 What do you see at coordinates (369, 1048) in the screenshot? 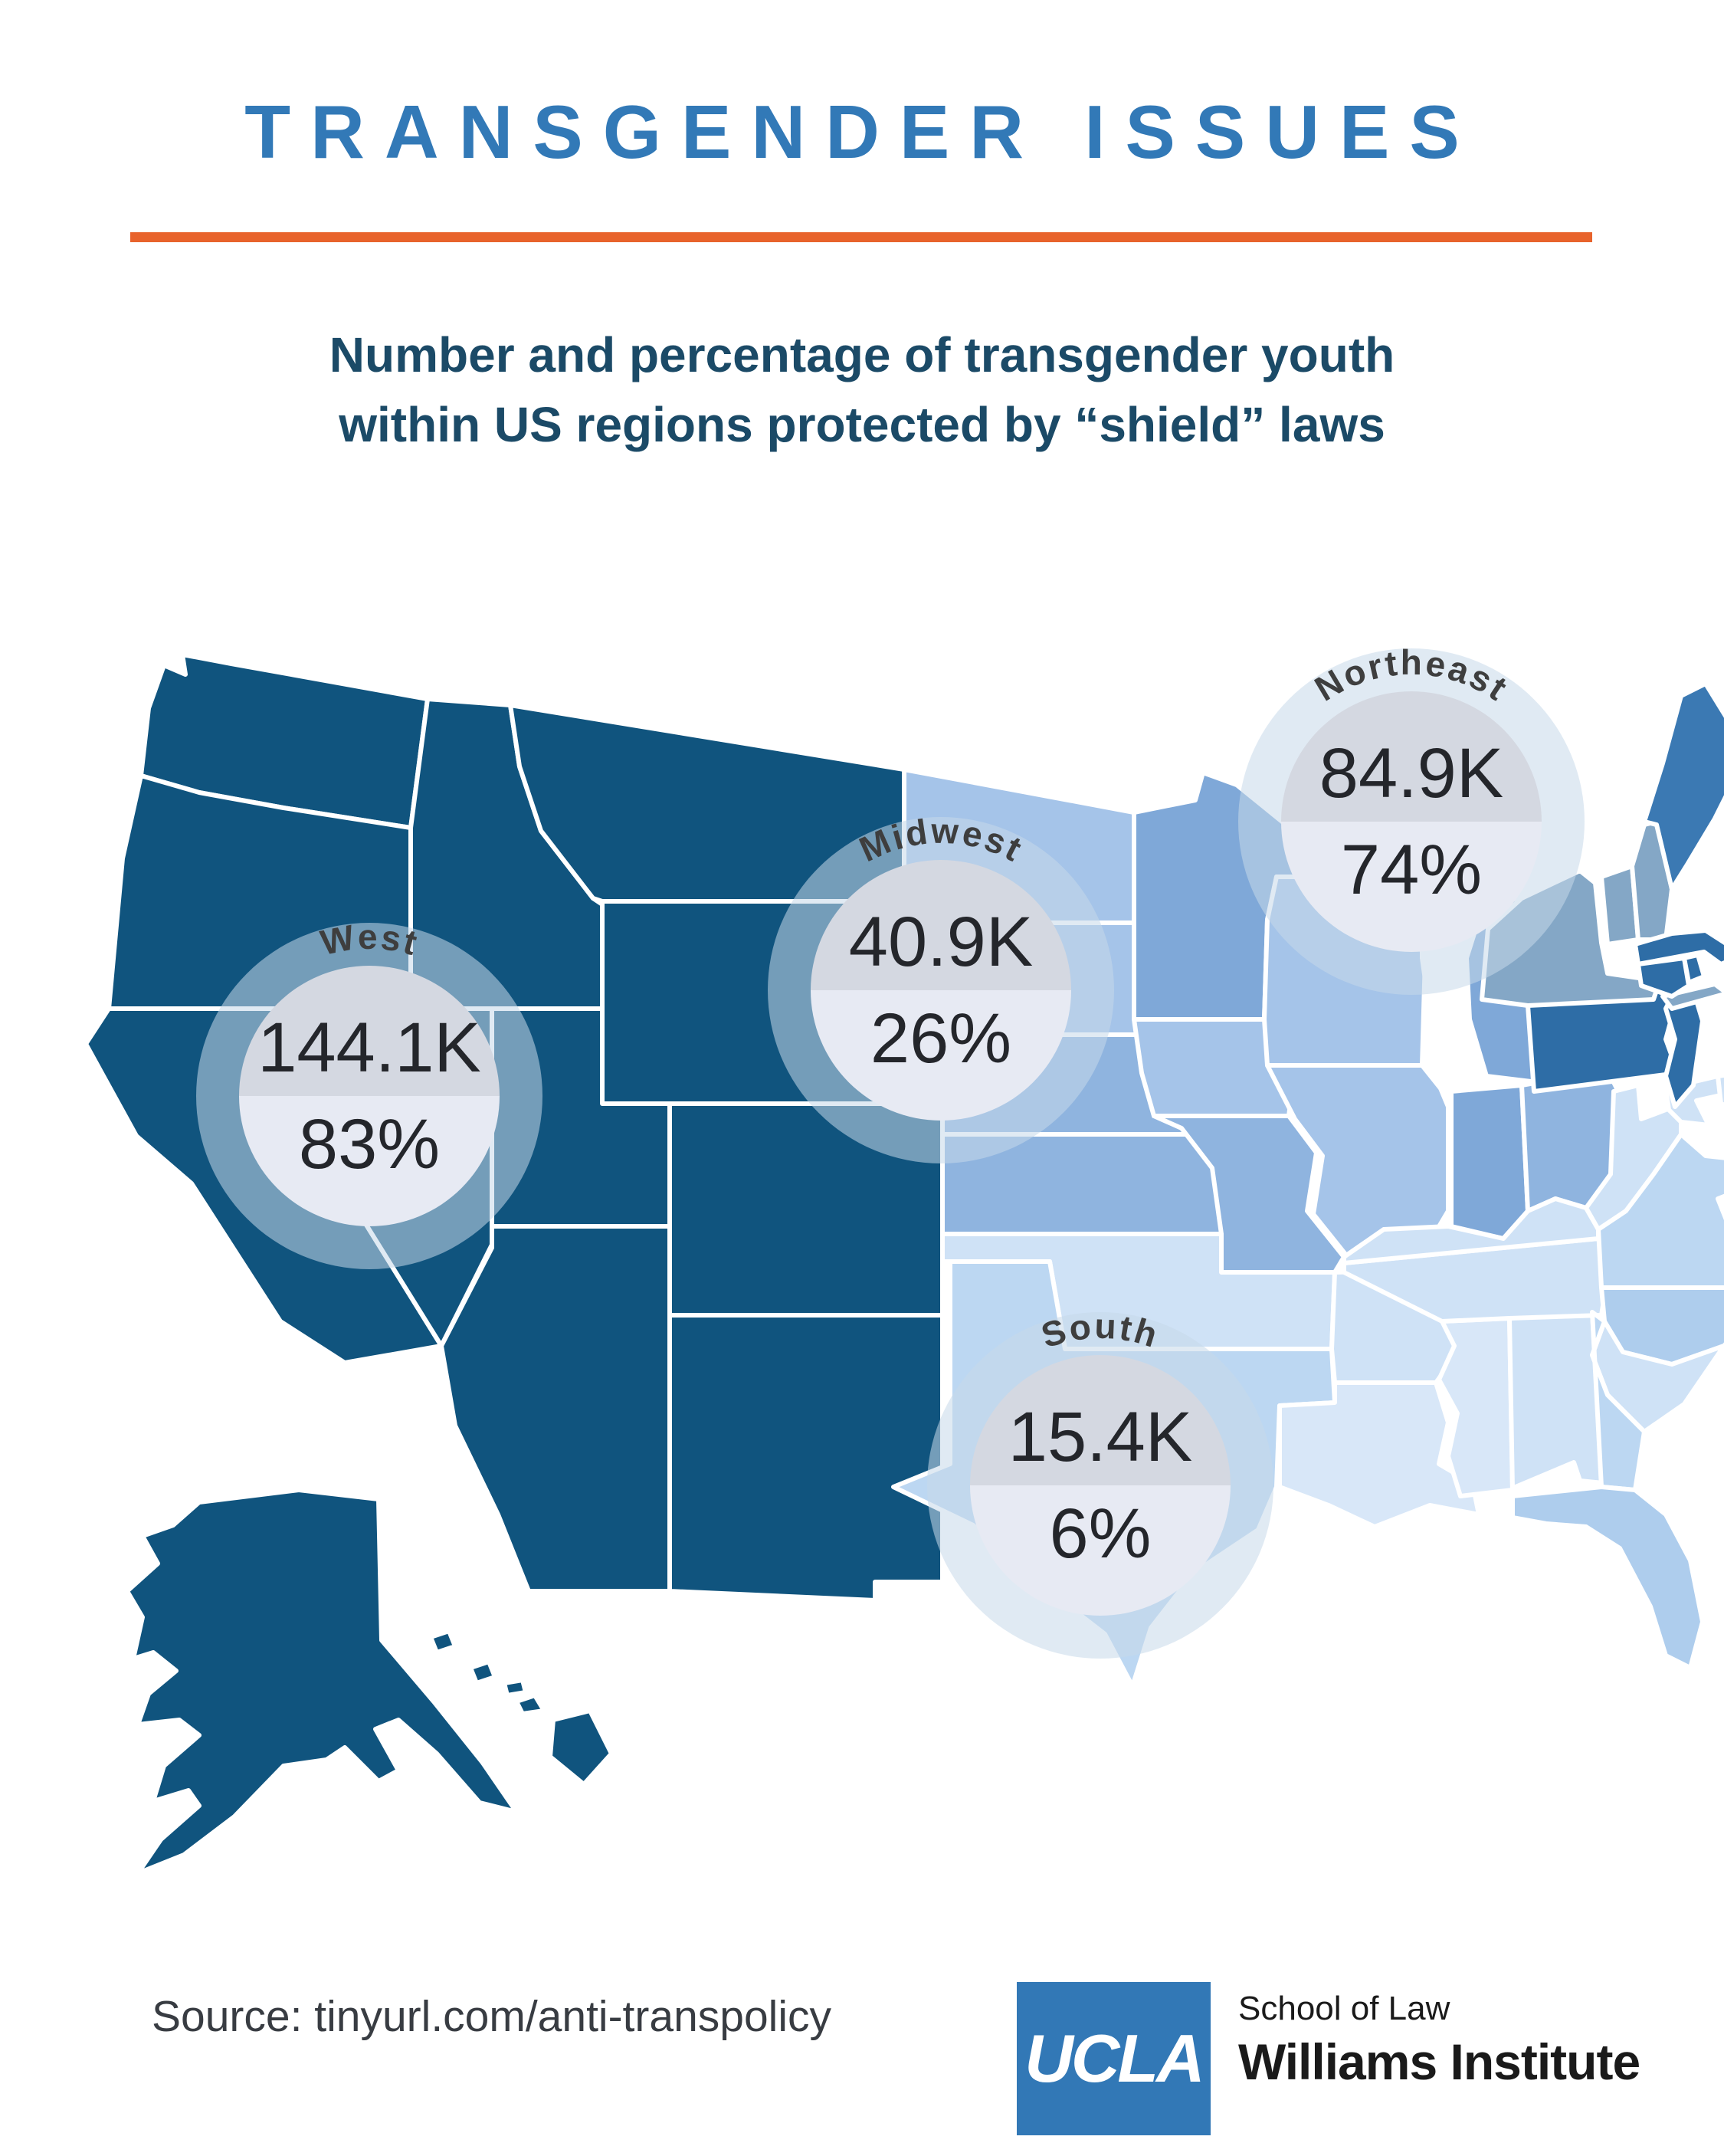
I see `region-count-west: 144.1K` at bounding box center [369, 1048].